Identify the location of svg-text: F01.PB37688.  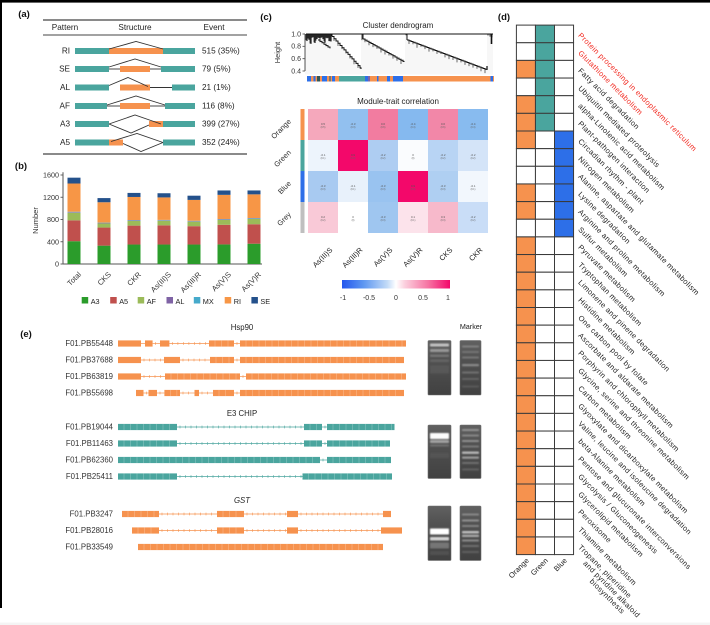
(89, 360).